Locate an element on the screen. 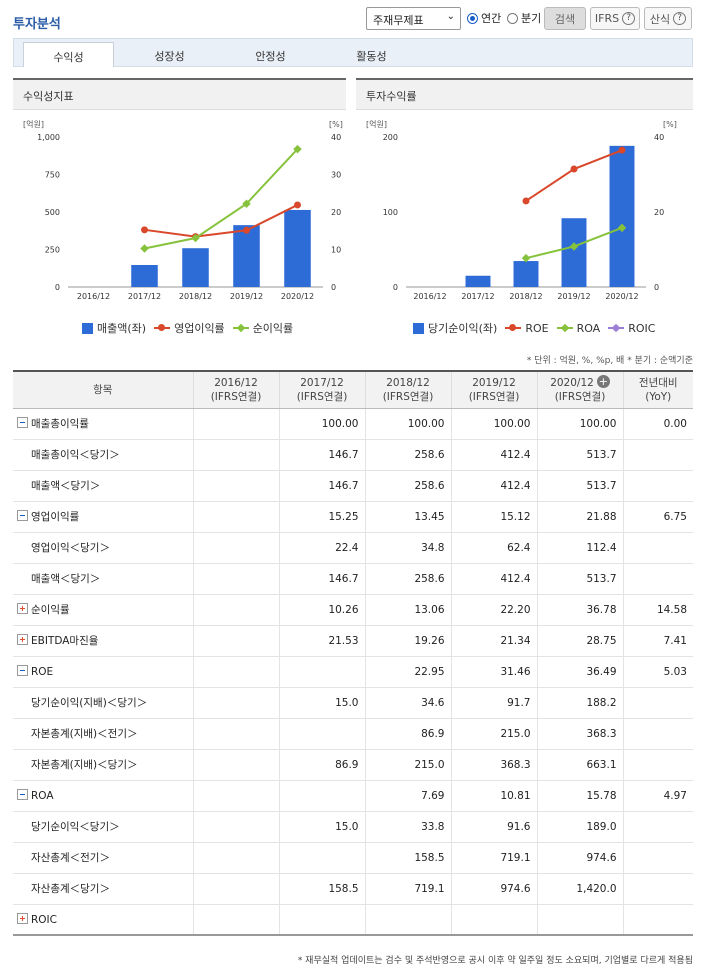 Image resolution: width=703 pixels, height=973 pixels. row-label-cell: 자본총계(지배)＜당기＞ is located at coordinates (103, 765).